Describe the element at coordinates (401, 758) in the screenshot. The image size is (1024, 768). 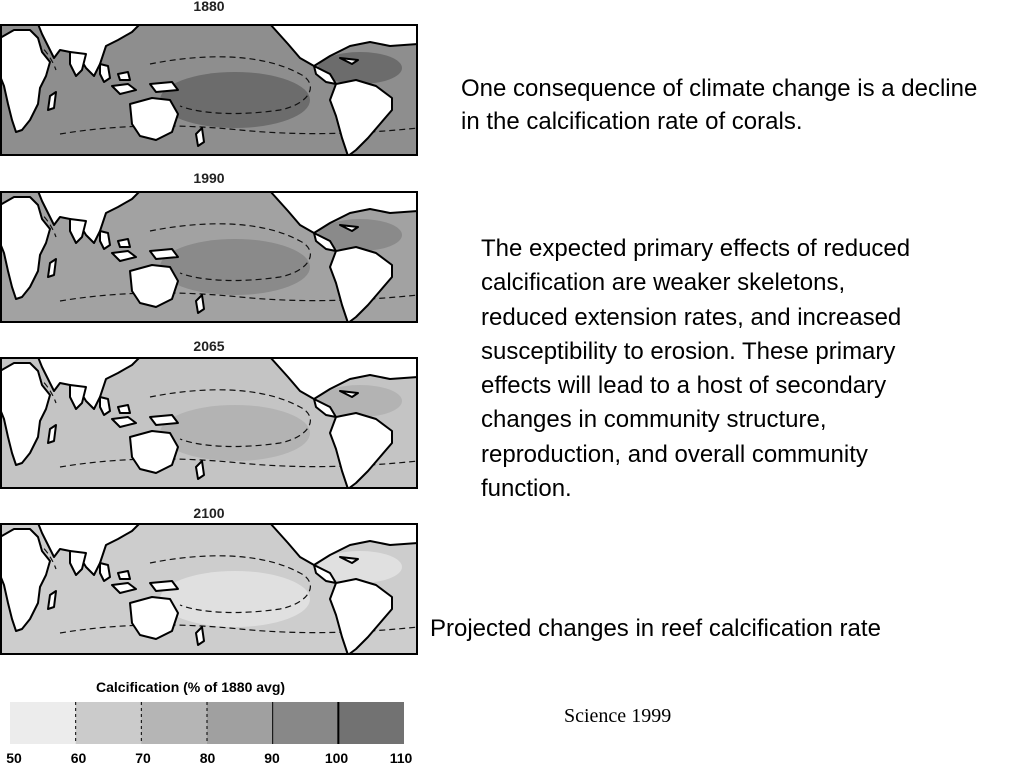
I see `legend-tick-label: 110` at that location.